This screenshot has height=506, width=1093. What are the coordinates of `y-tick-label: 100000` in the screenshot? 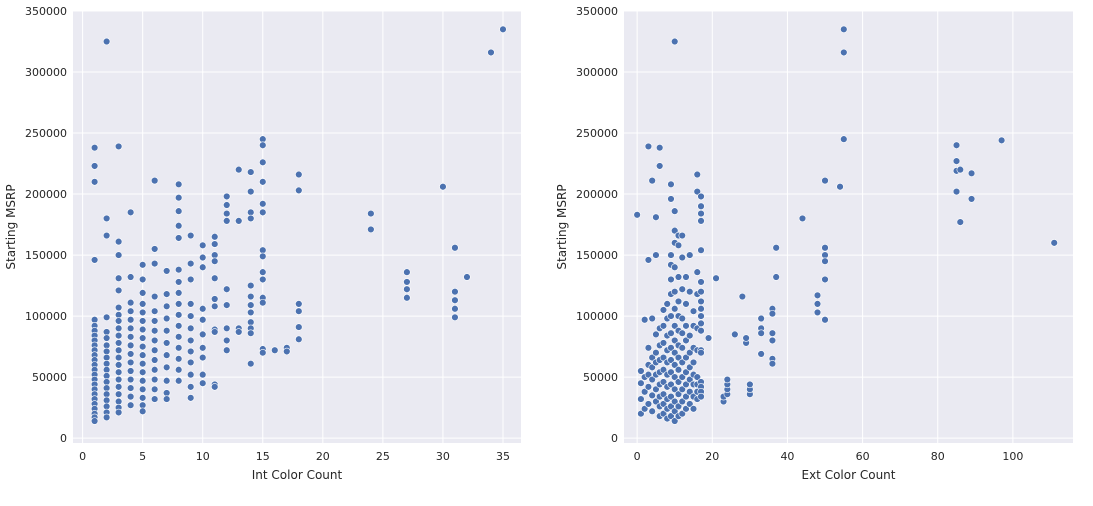 It's located at (46, 316).